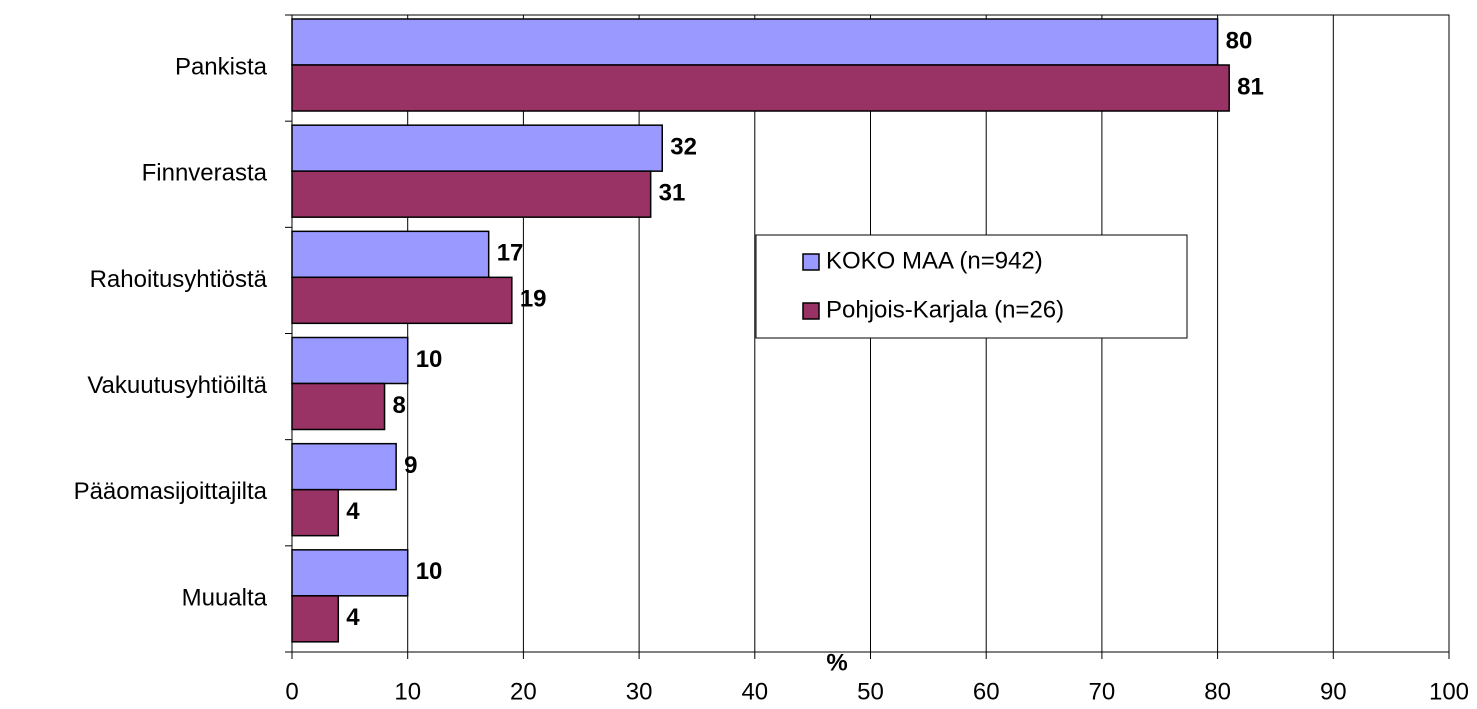  What do you see at coordinates (1333, 691) in the screenshot?
I see `x-tick-label: 90` at bounding box center [1333, 691].